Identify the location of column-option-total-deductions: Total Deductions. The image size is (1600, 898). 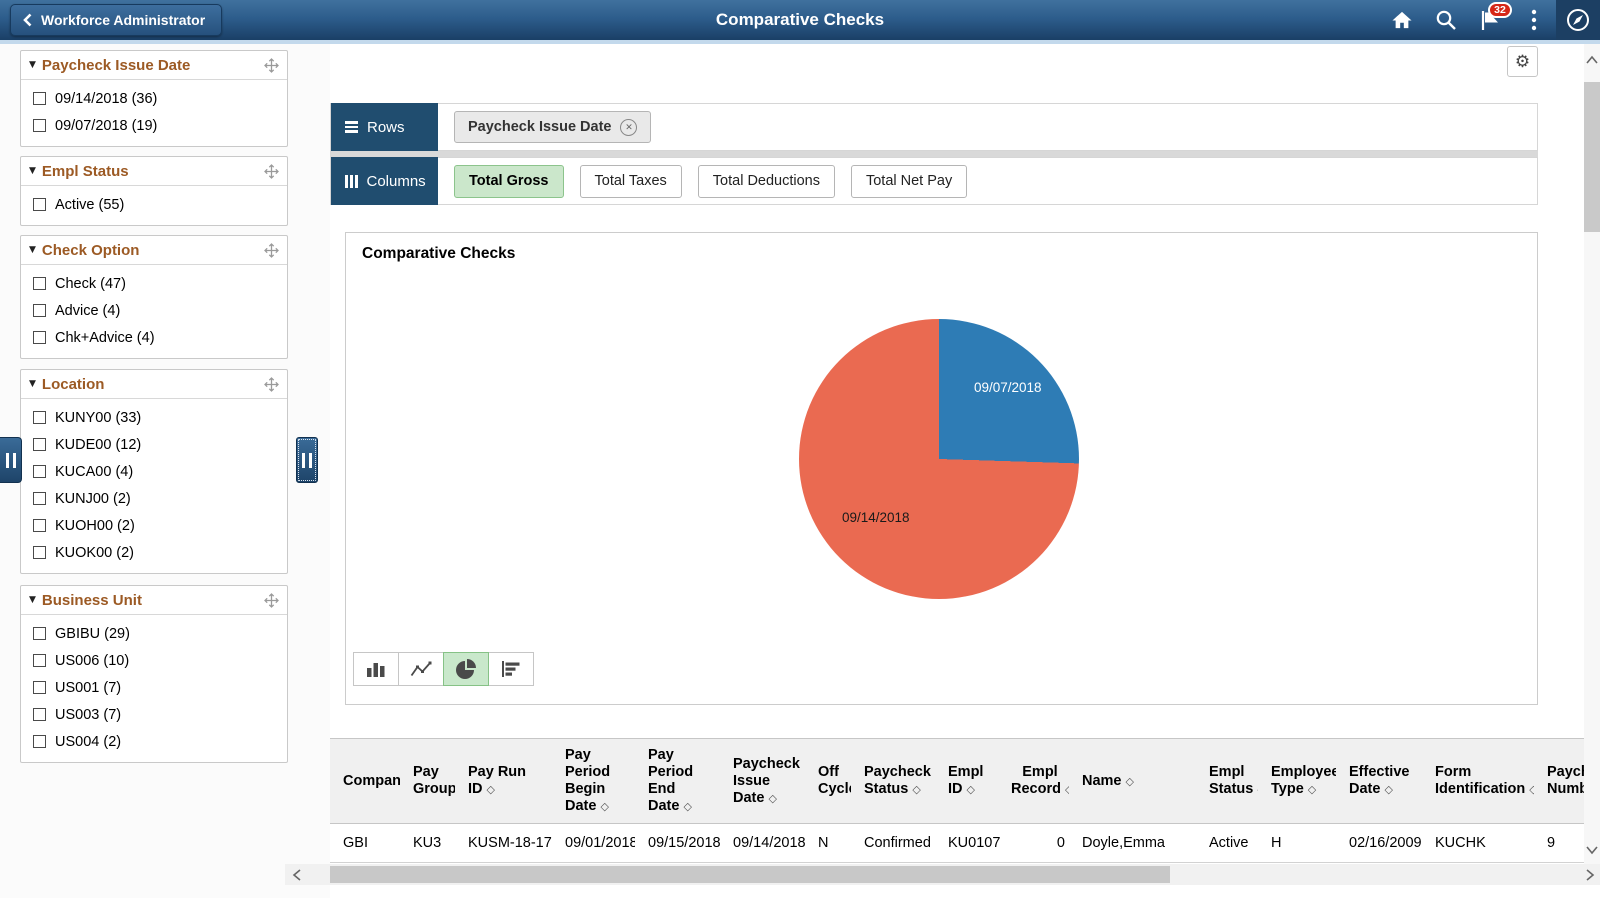
(766, 181).